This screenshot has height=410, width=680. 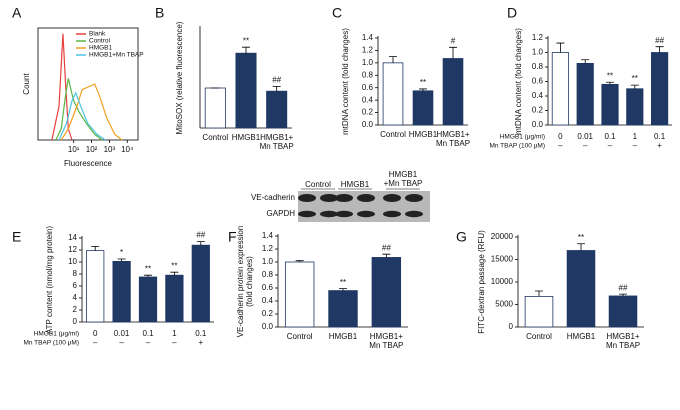 I want to click on y-axis-label: mtDNA content (fold changes), so click(x=518, y=81).